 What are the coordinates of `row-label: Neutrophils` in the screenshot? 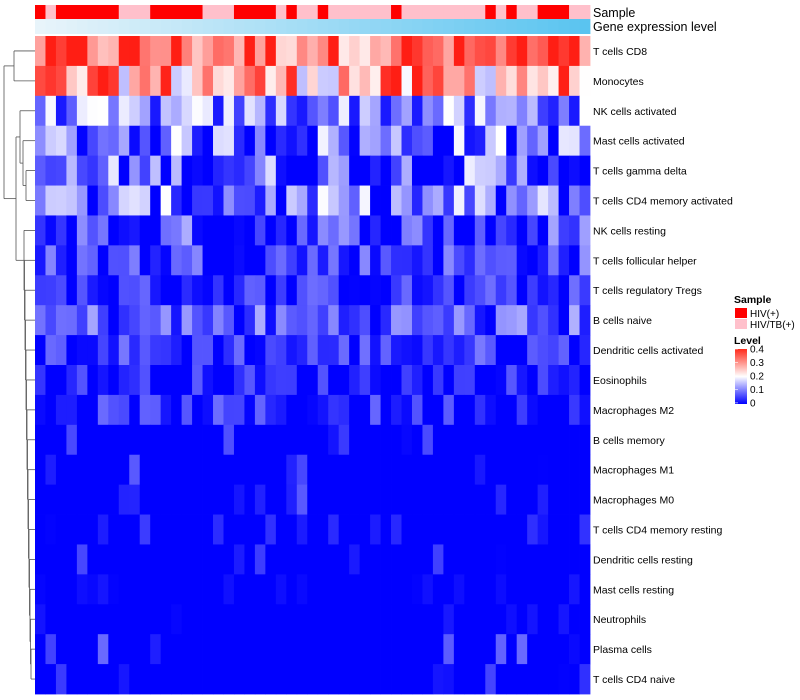 It's located at (619, 620).